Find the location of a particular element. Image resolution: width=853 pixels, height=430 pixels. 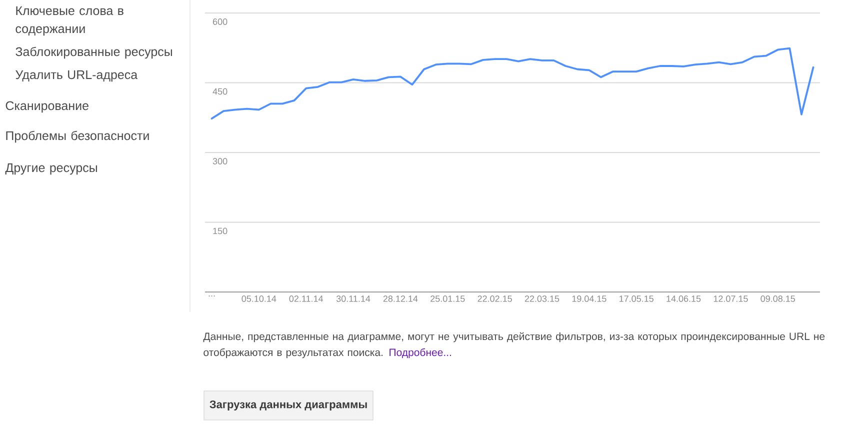

x-tick-label: 05.10.14 is located at coordinates (259, 299).